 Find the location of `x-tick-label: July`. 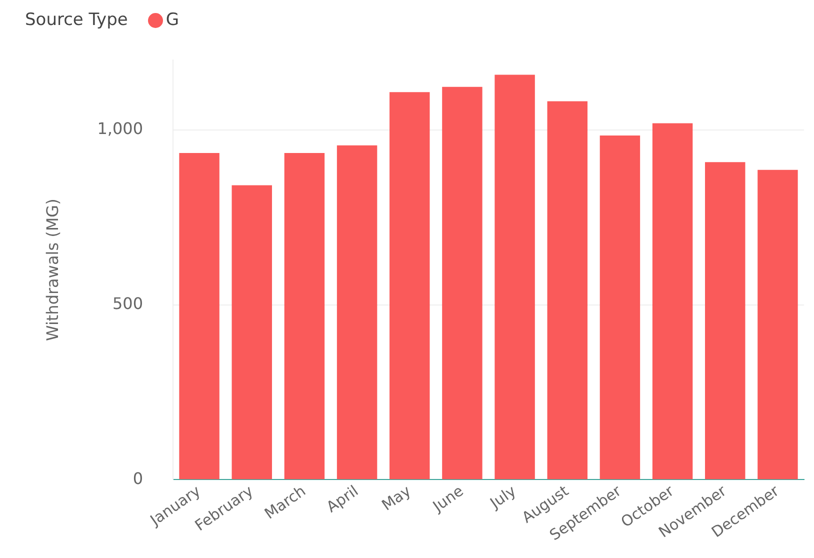

x-tick-label: July is located at coordinates (503, 497).